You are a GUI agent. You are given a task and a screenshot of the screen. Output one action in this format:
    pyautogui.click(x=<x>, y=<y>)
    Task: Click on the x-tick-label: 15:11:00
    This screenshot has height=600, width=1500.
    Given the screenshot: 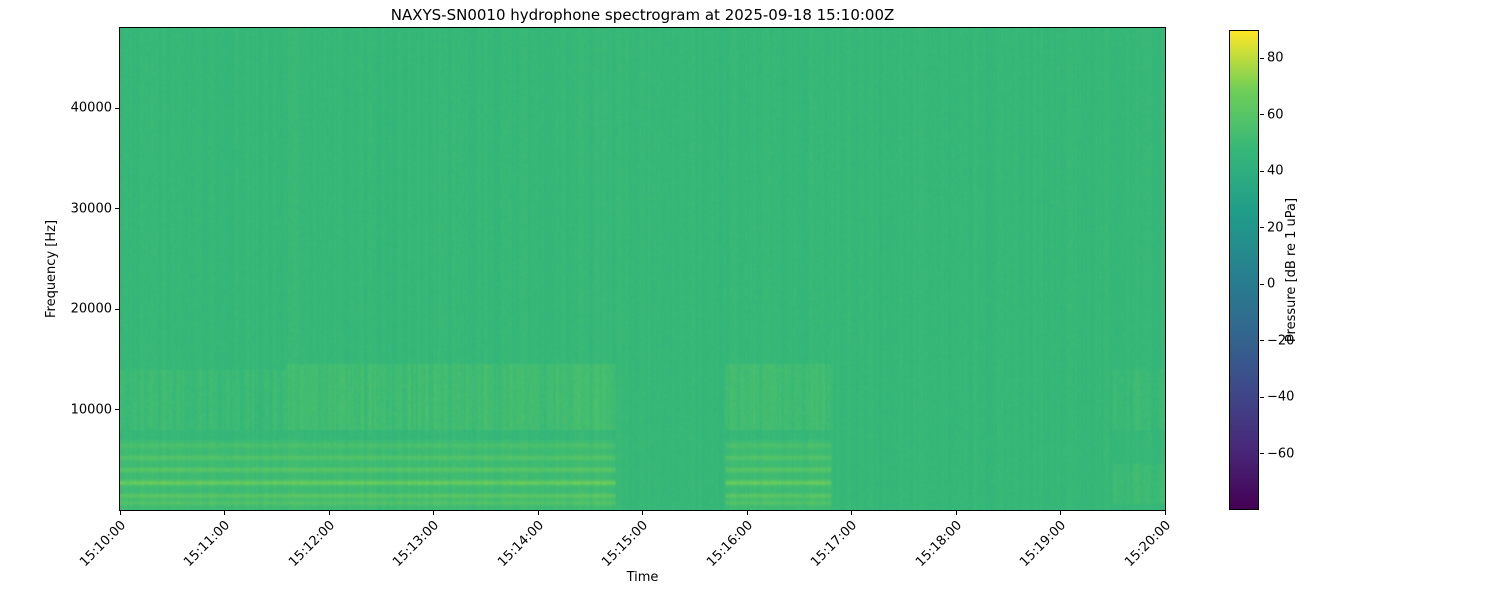 What is the action you would take?
    pyautogui.click(x=207, y=544)
    